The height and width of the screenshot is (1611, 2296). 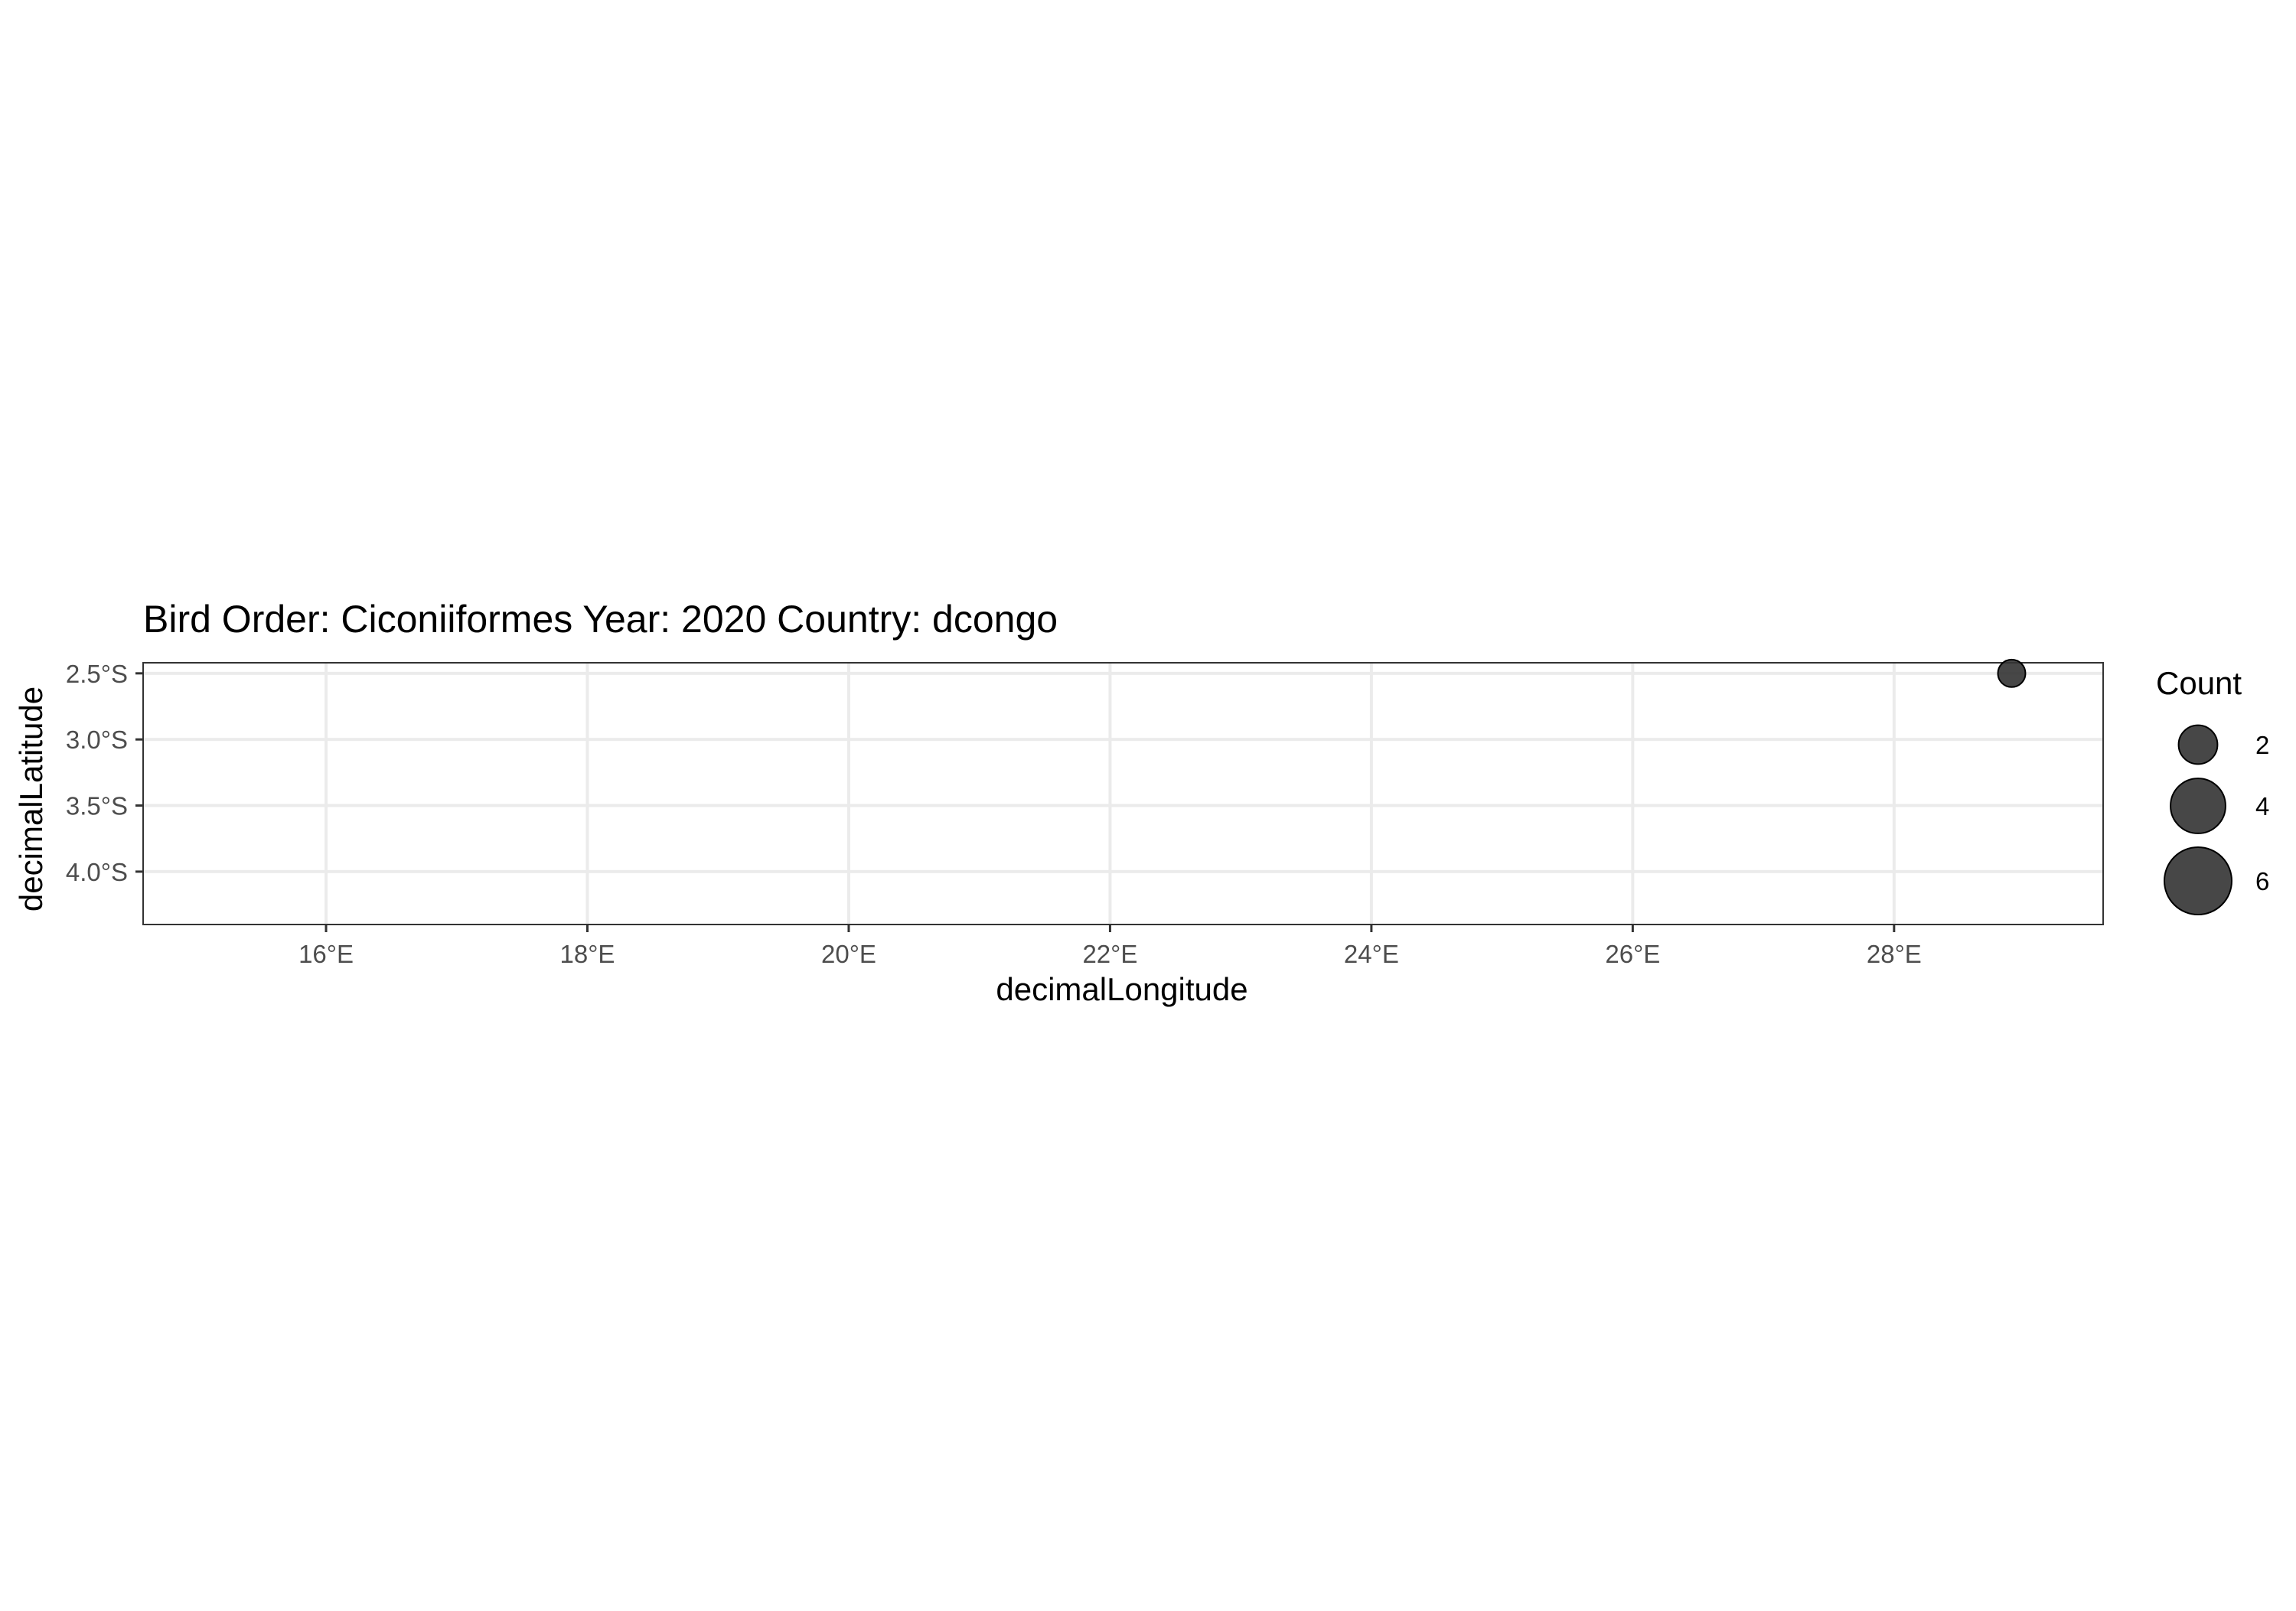 What do you see at coordinates (2262, 806) in the screenshot?
I see `legend-key-label: 4` at bounding box center [2262, 806].